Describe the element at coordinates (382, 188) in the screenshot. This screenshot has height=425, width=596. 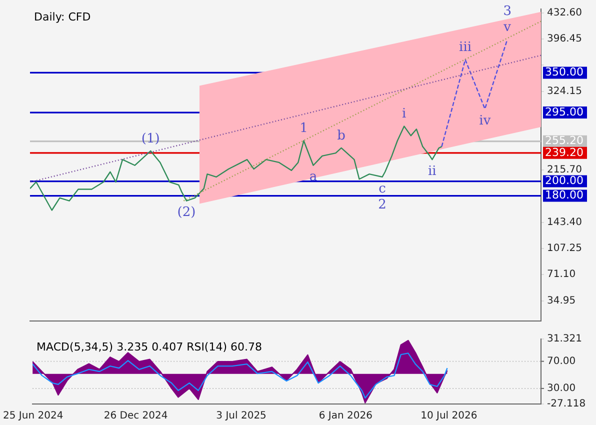
I see `annotation: c` at that location.